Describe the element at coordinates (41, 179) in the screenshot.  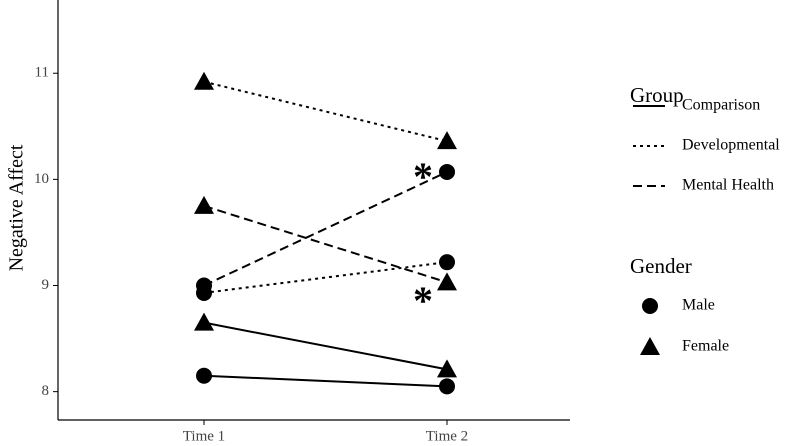
I see `y-tick-label: 10` at that location.